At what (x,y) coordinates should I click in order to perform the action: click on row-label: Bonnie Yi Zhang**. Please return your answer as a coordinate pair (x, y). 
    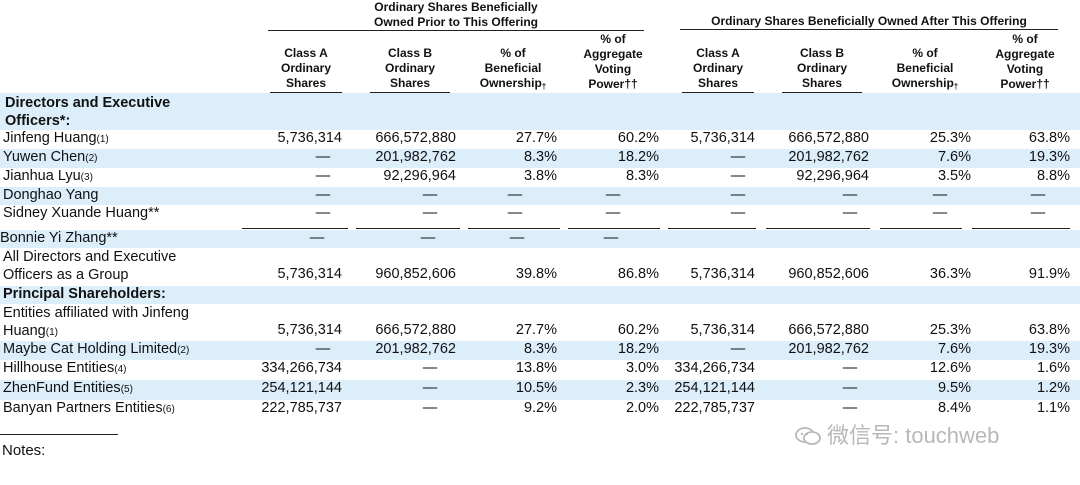
    Looking at the image, I should click on (59, 238).